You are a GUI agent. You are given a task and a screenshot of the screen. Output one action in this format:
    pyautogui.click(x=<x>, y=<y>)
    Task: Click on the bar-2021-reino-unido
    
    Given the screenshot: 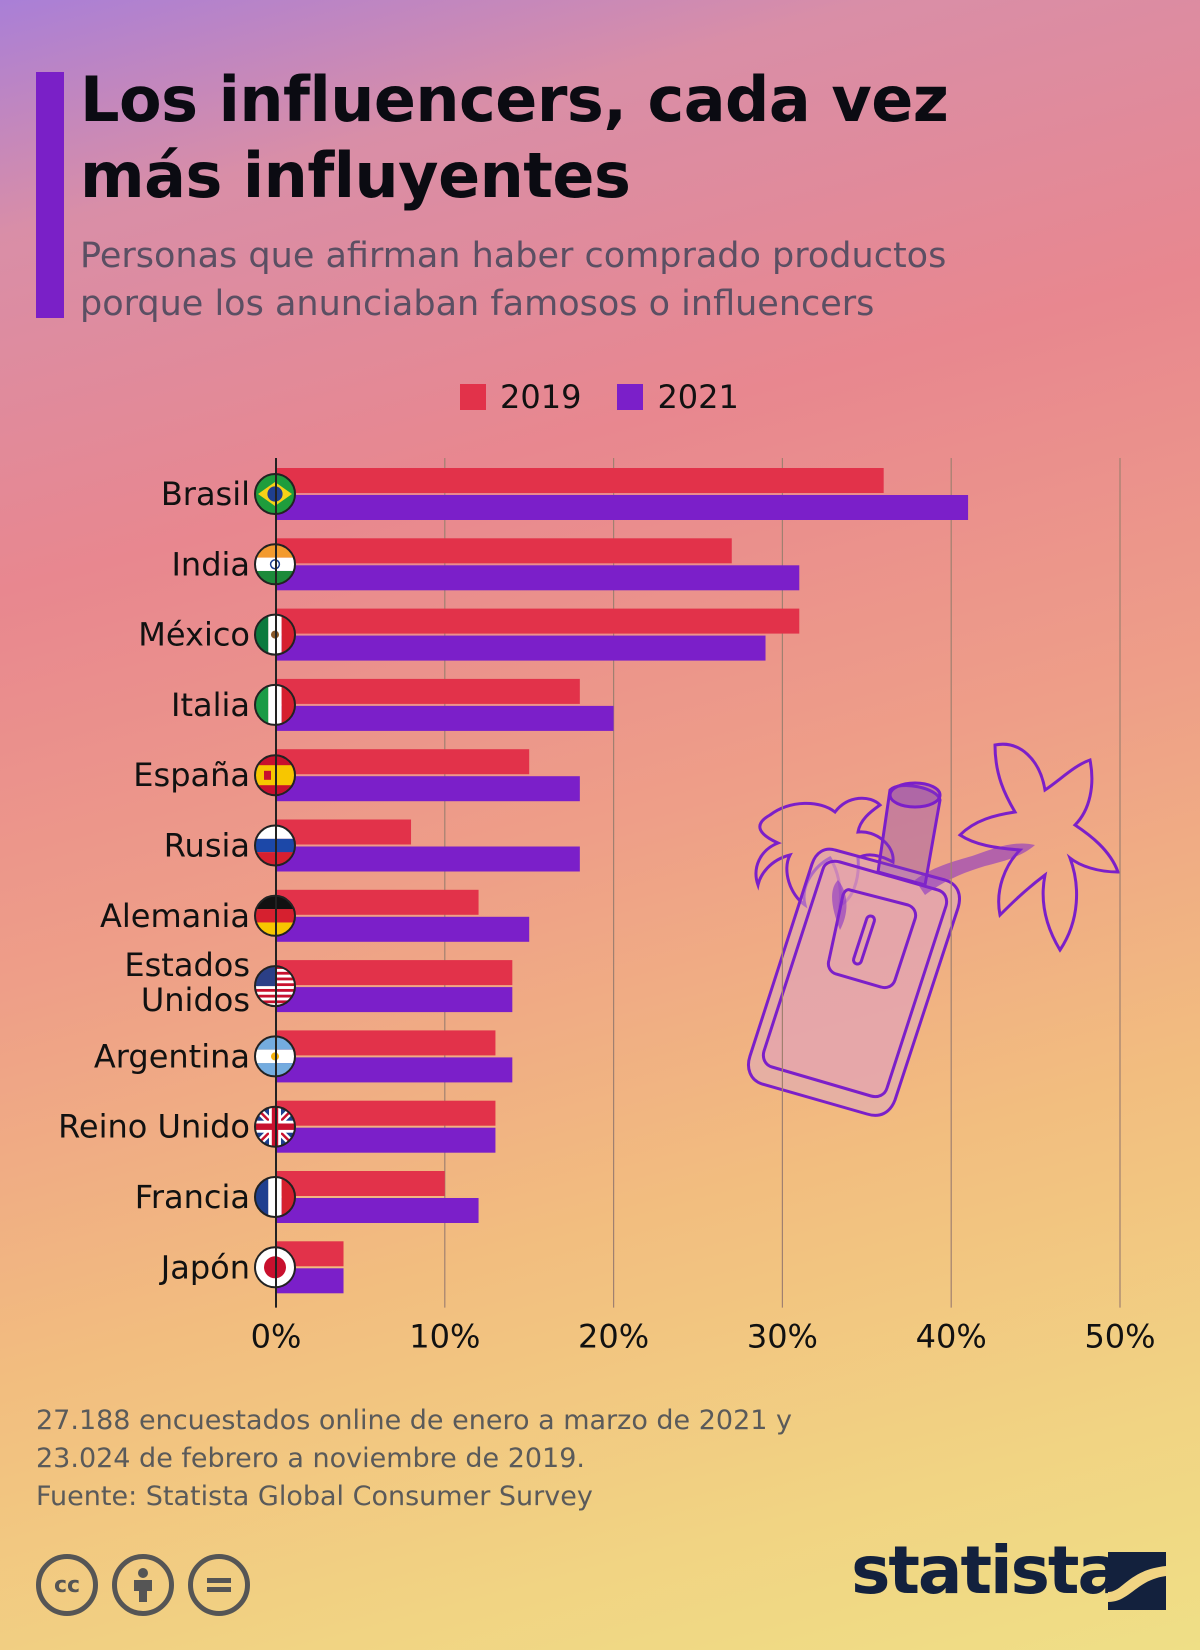 What is the action you would take?
    pyautogui.click(x=386, y=1140)
    